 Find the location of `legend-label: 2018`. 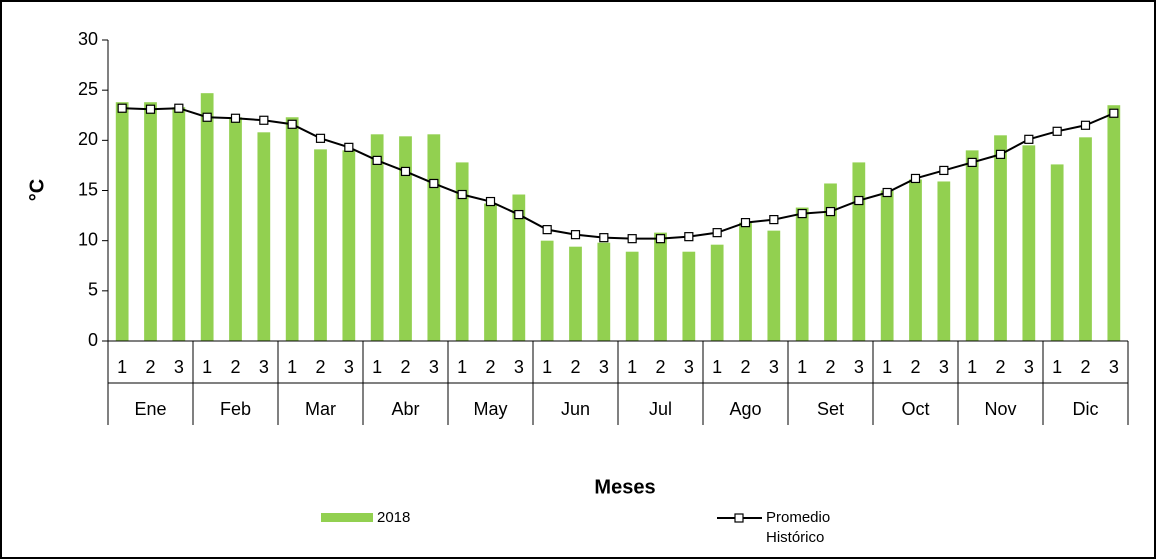

legend-label: 2018 is located at coordinates (394, 517).